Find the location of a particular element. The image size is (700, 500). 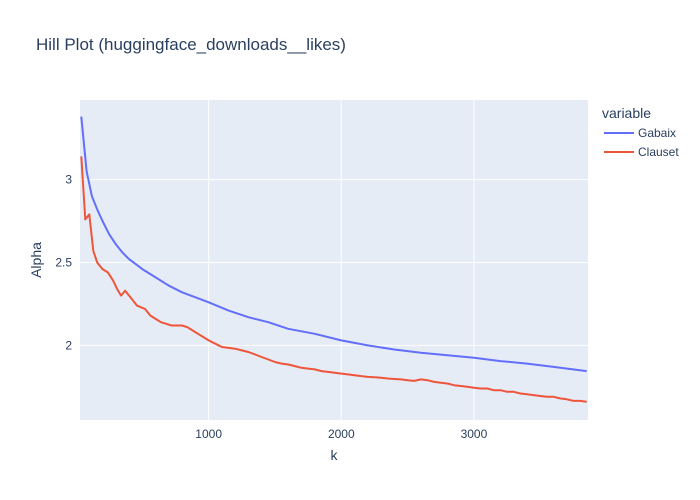

y-axis: 22.53 is located at coordinates (63, 263).